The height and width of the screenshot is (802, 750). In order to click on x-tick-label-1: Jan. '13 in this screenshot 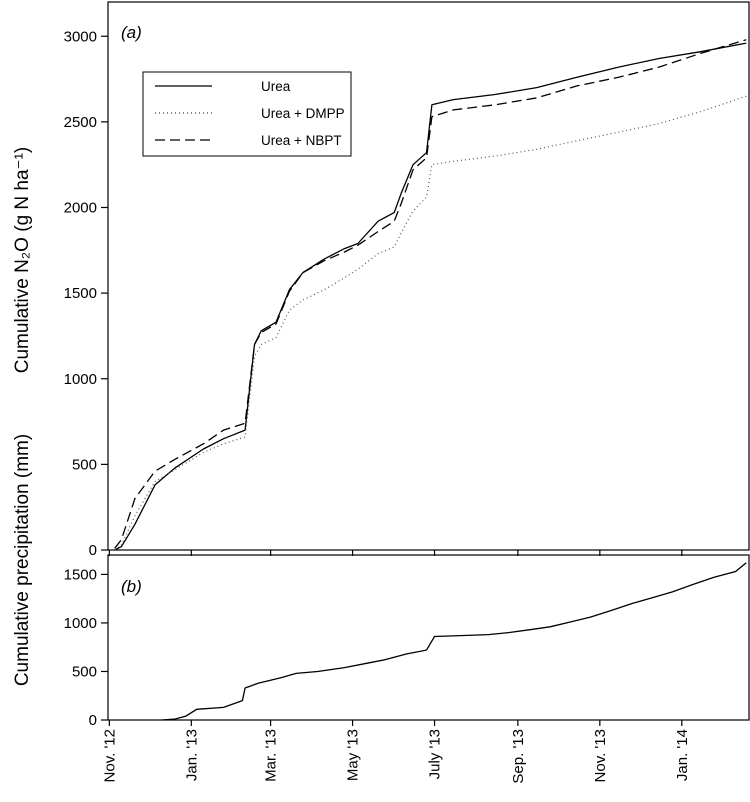, I will do `click(191, 755)`.